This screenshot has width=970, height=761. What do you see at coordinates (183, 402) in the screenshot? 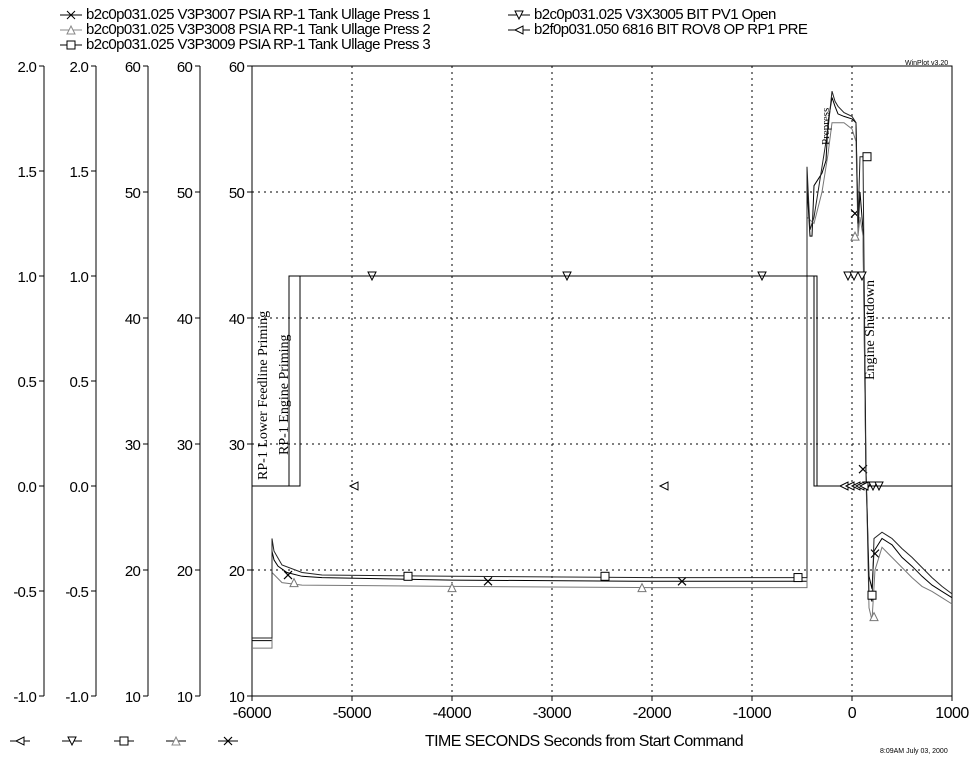
I see `y-axis-press2: 60 50 40 30 20 10` at bounding box center [183, 402].